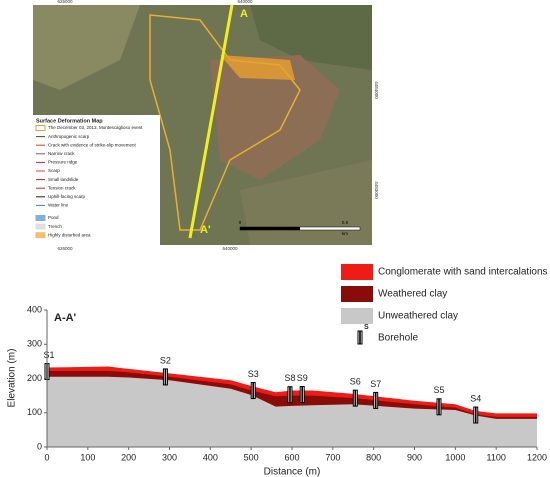 The image size is (550, 477). Describe the element at coordinates (251, 457) in the screenshot. I see `x-tick-label: 500` at that location.